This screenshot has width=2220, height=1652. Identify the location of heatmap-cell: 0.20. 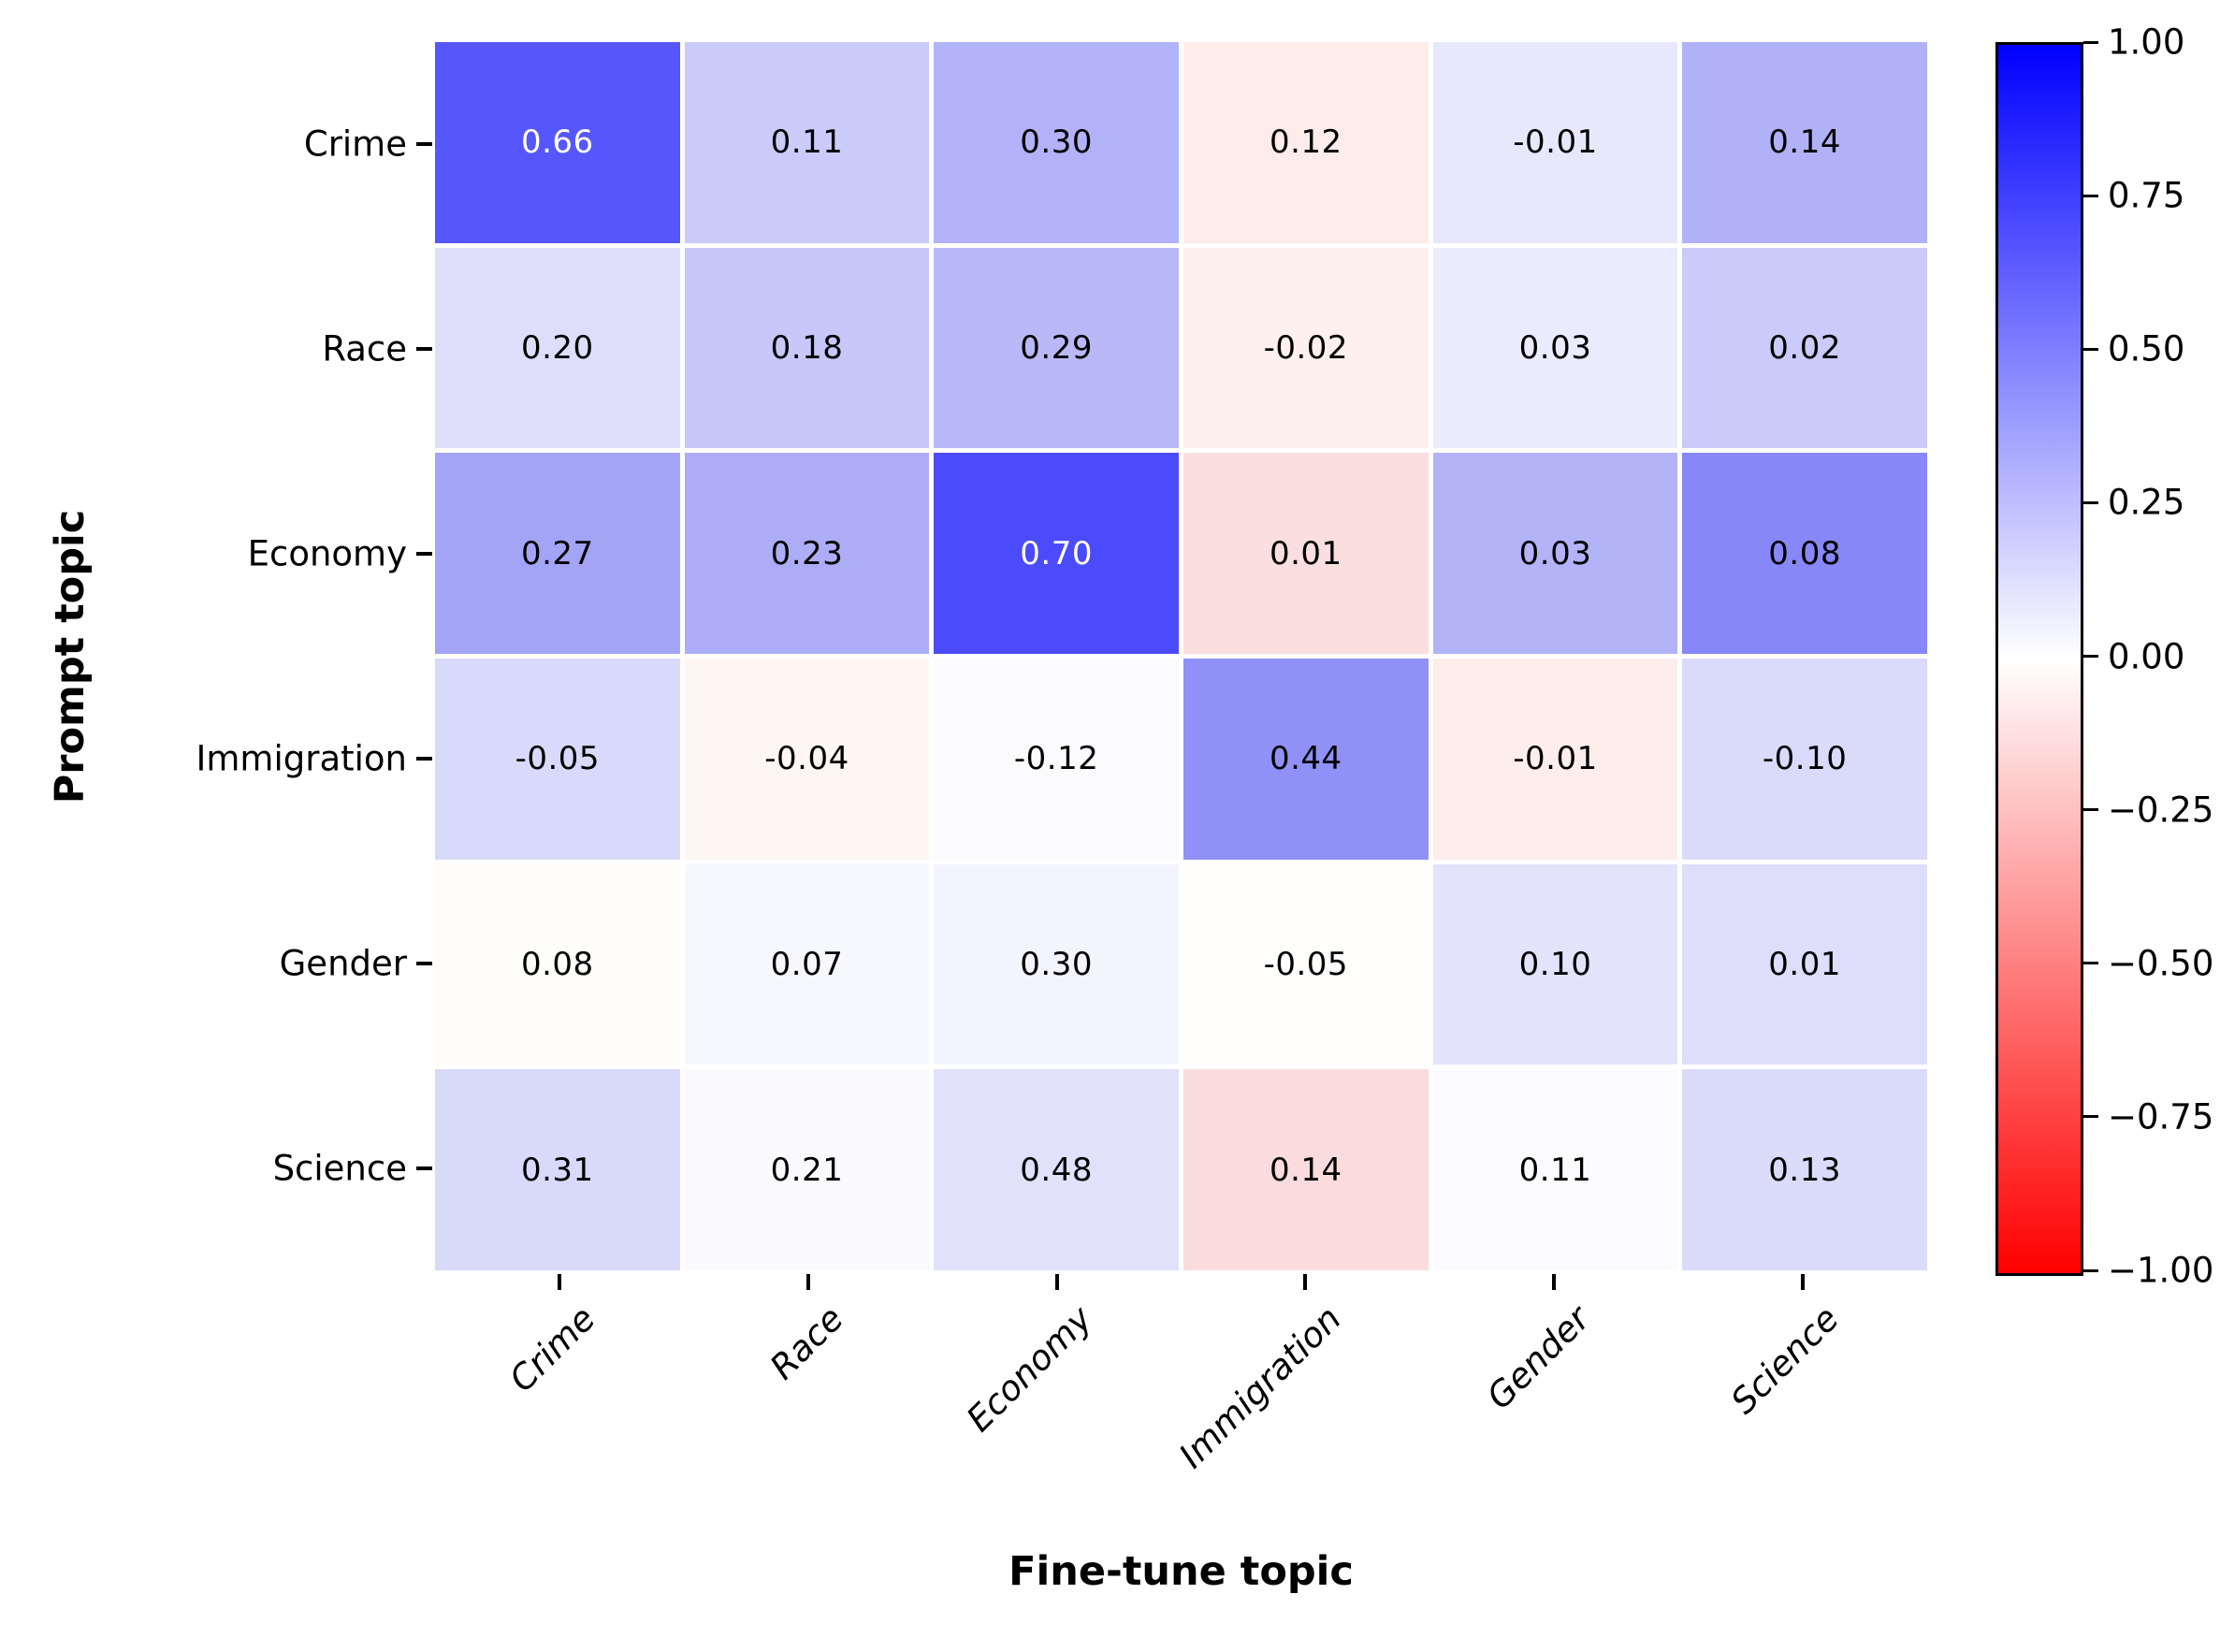
(557, 348).